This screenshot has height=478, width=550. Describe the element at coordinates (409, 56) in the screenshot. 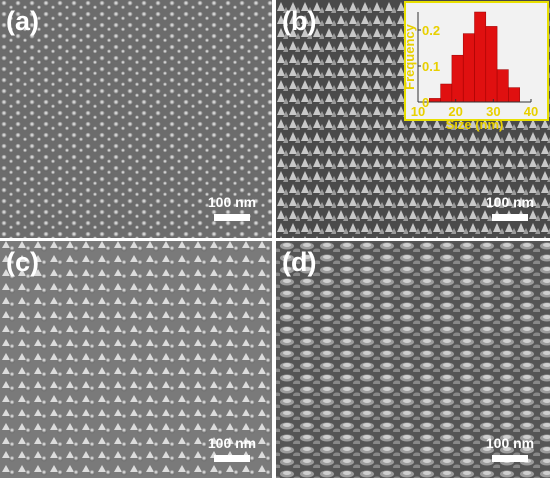

I see `y-axis-label: Frequency` at that location.